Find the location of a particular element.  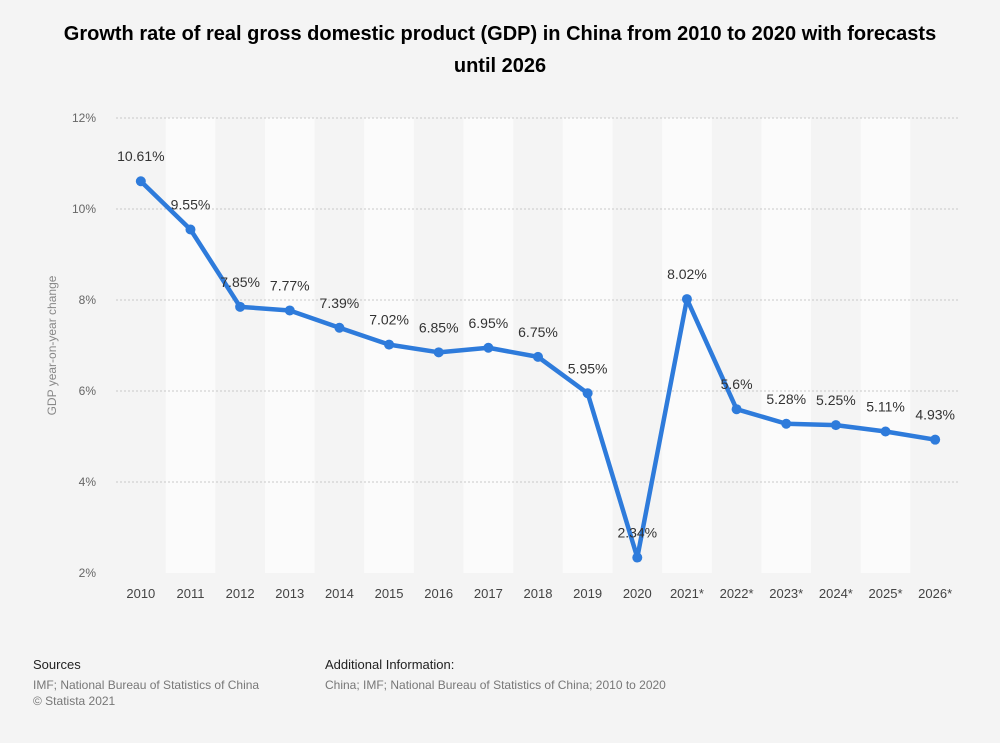

data-label: 6.95% is located at coordinates (489, 323).